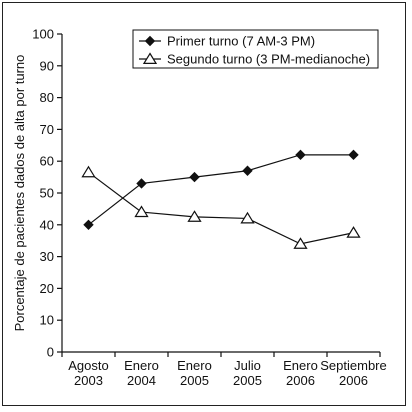 The width and height of the screenshot is (412, 412). I want to click on y-tick-label: 10, so click(47, 320).